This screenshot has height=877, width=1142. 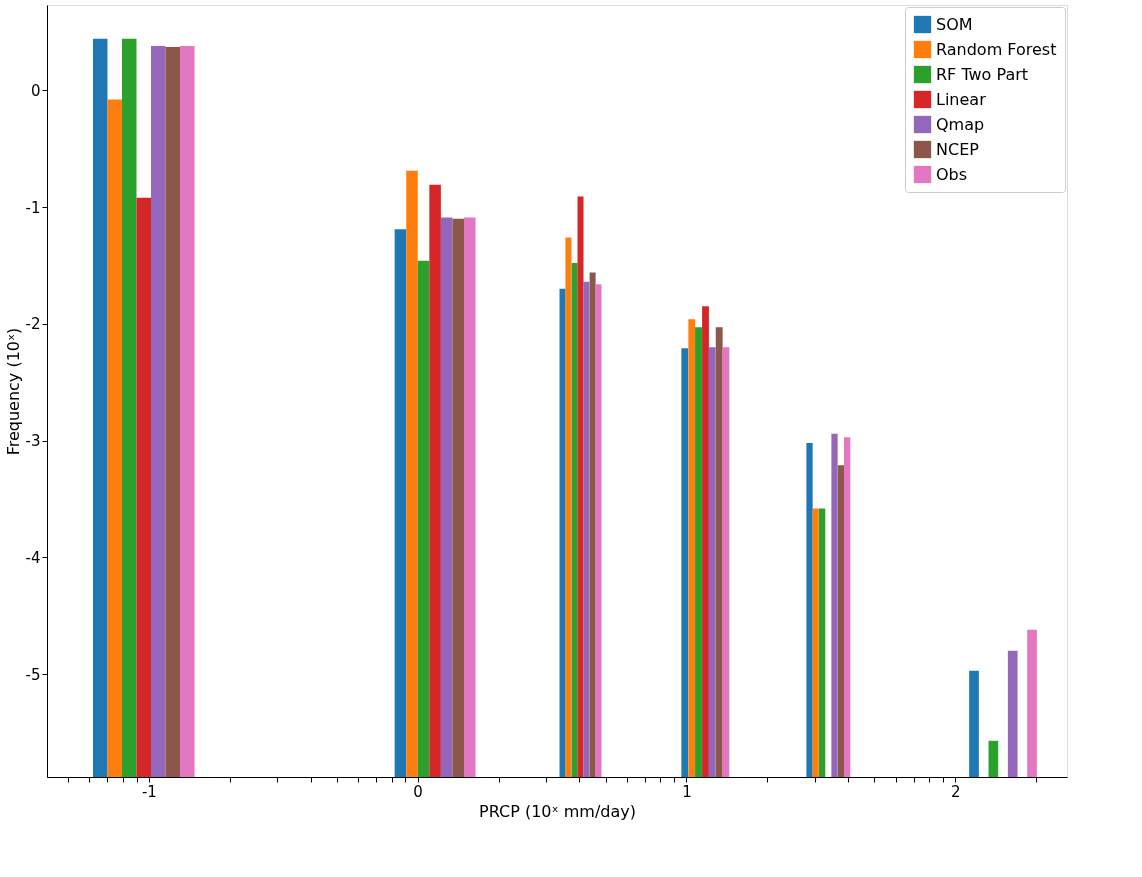 What do you see at coordinates (954, 24) in the screenshot?
I see `legend-label: SOM` at bounding box center [954, 24].